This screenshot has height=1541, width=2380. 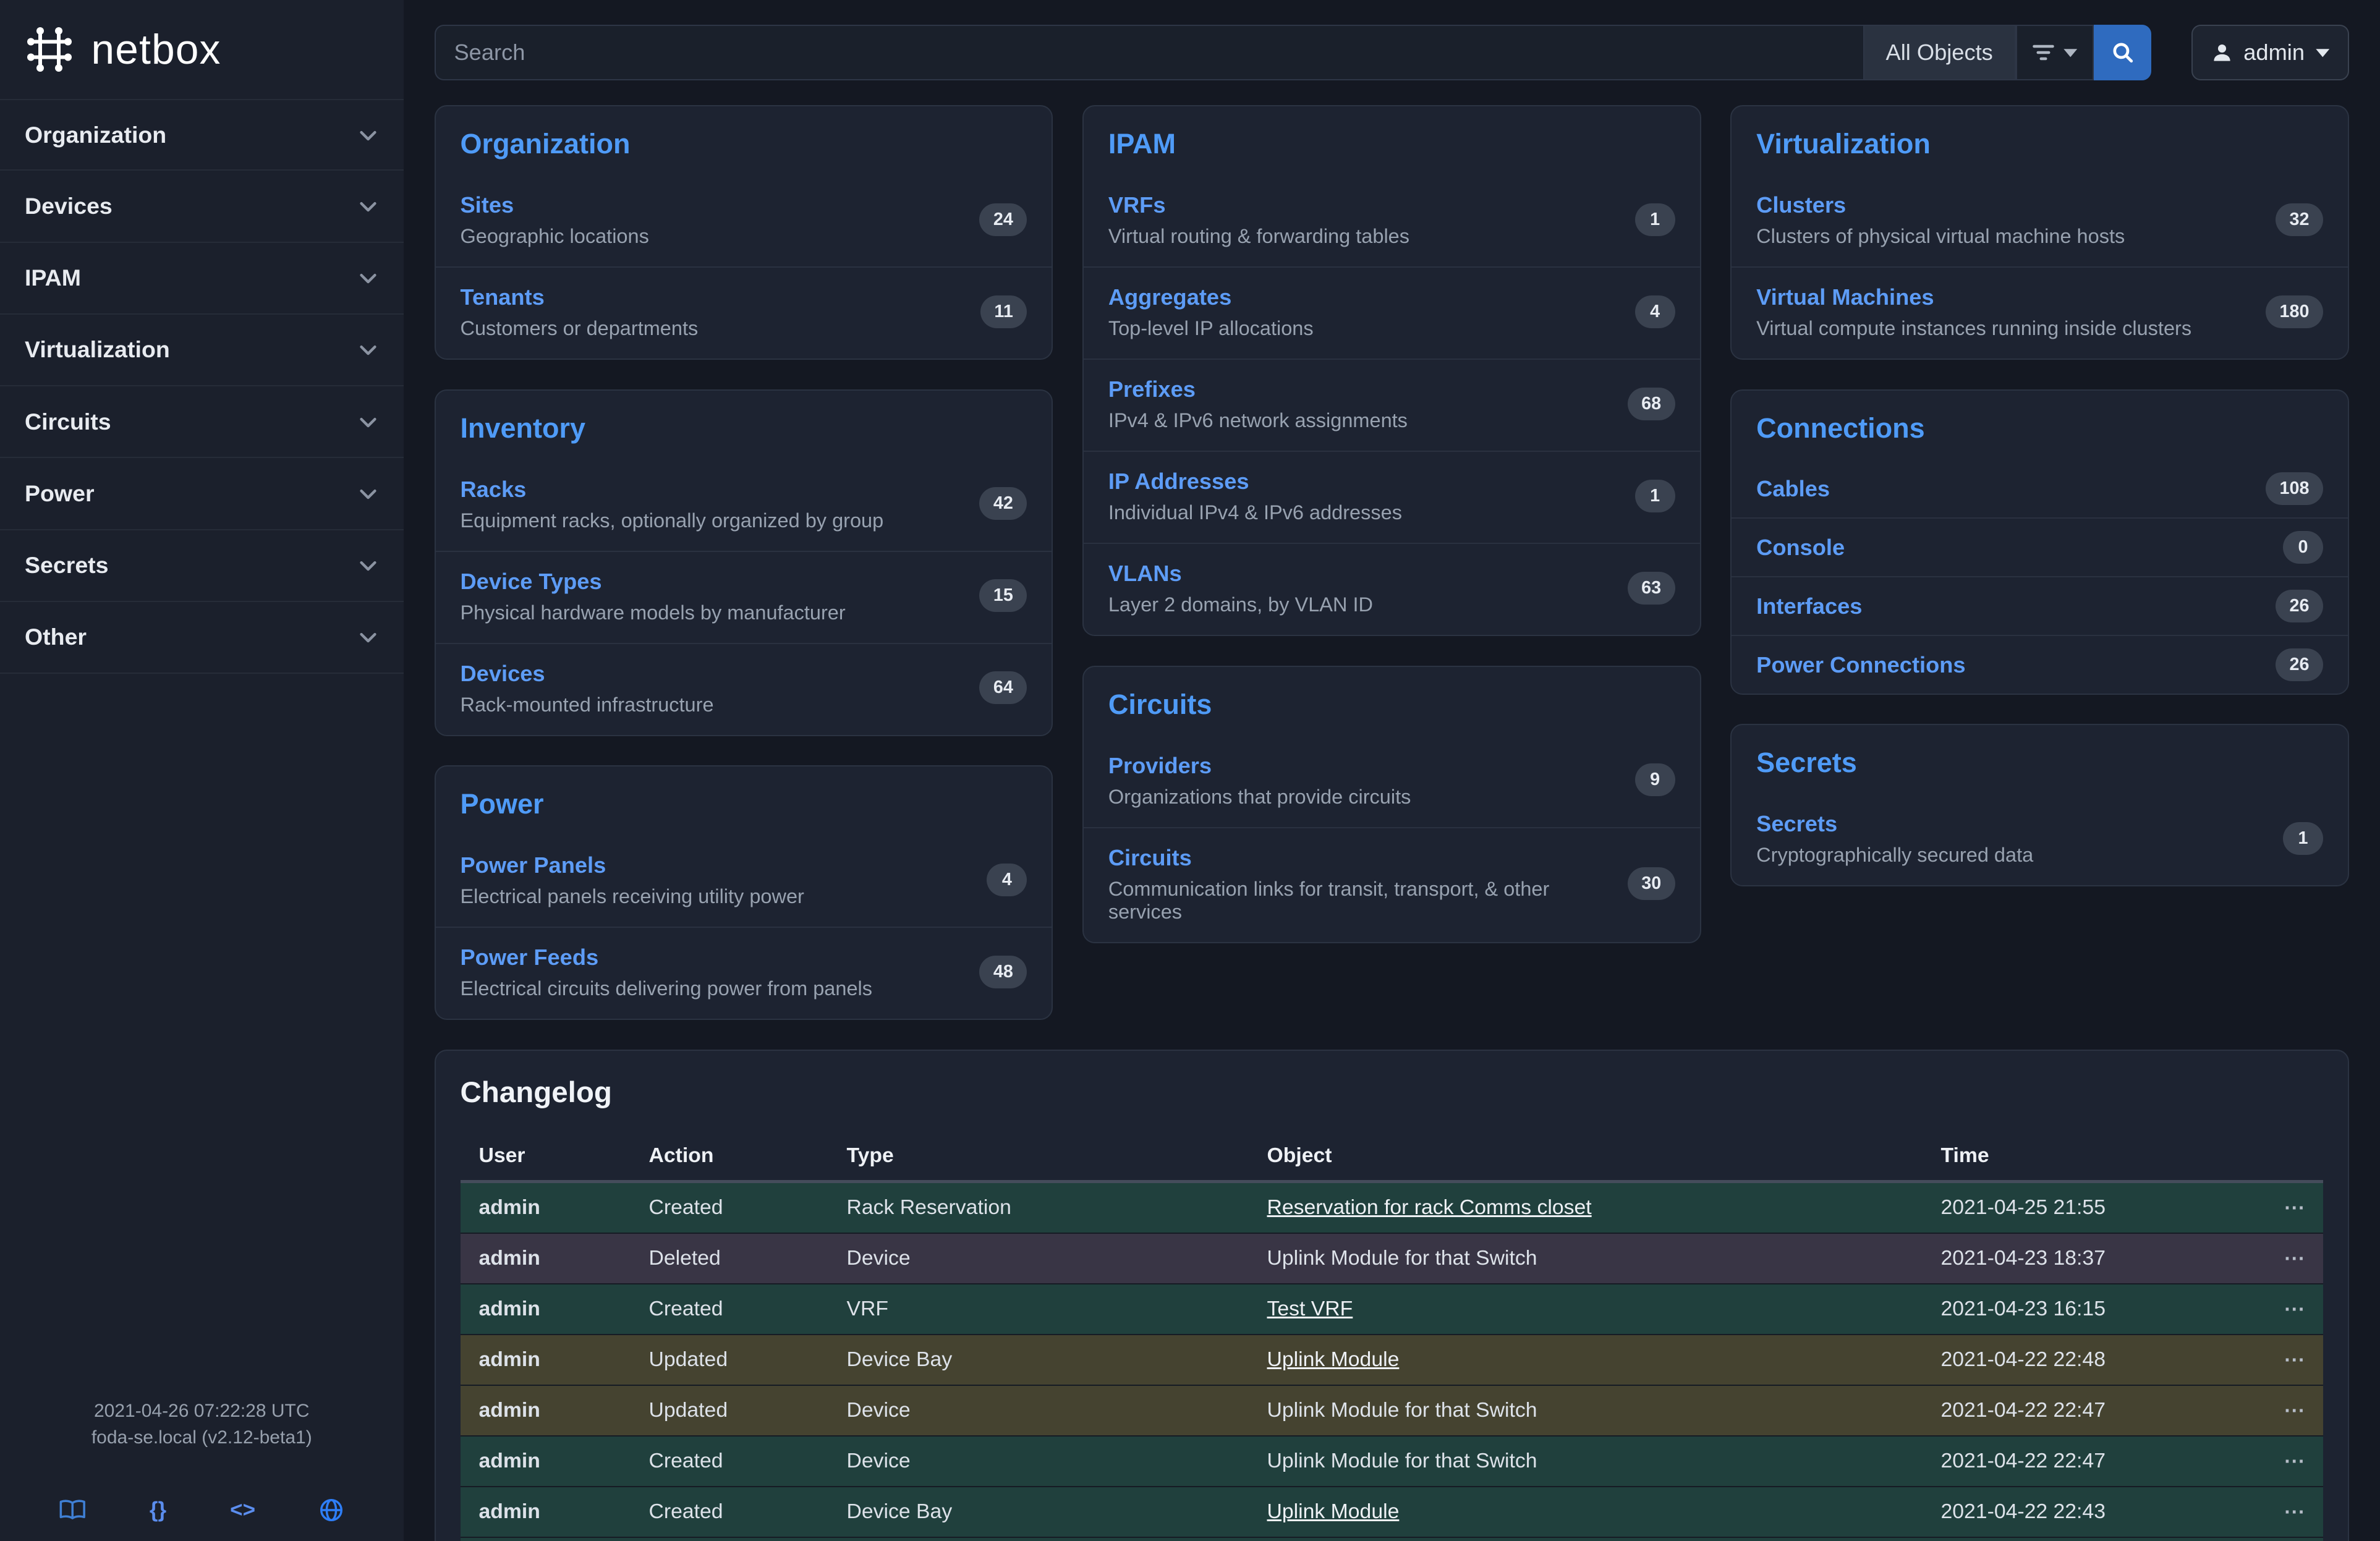 I want to click on sidebar-item-virtualization: Virtualization, so click(x=202, y=350).